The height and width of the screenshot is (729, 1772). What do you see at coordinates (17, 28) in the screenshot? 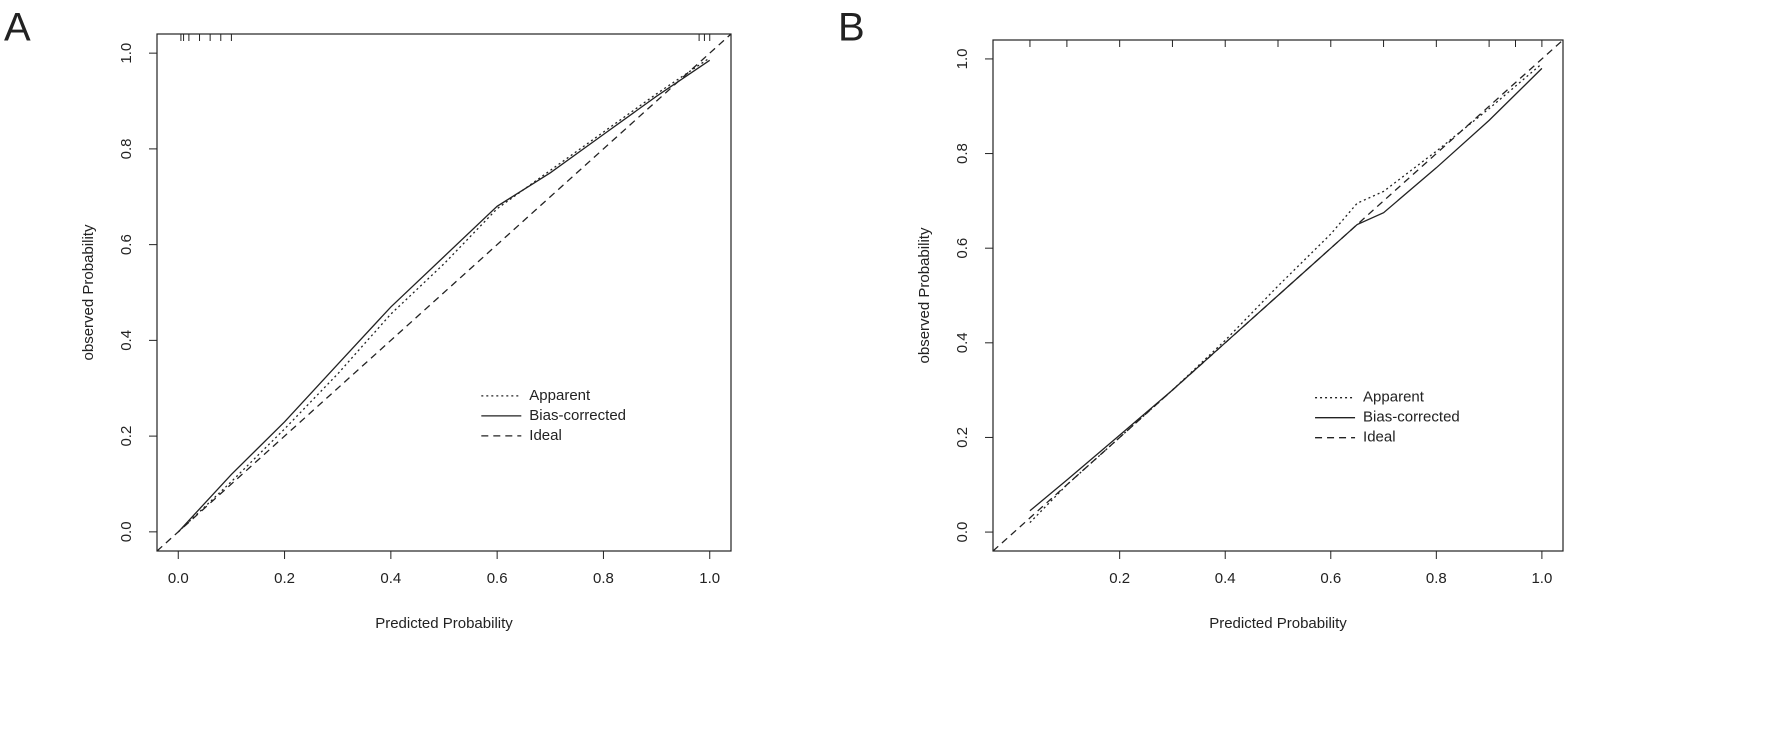
I see `panel-label: A` at bounding box center [17, 28].